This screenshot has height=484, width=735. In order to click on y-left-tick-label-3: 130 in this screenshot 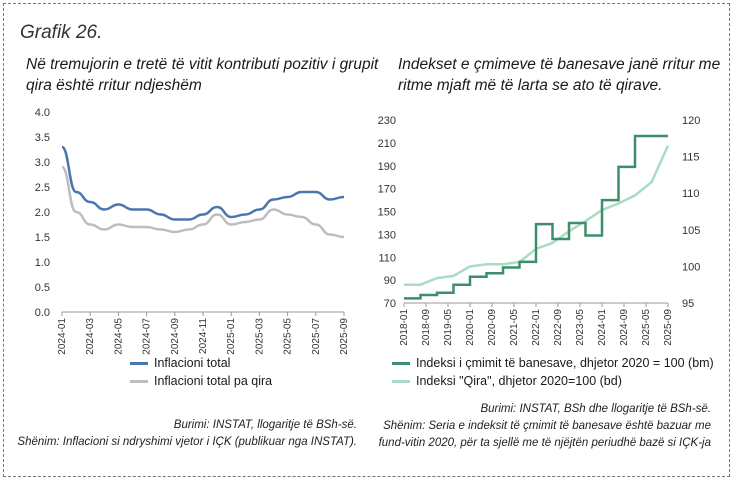, I will do `click(387, 235)`.